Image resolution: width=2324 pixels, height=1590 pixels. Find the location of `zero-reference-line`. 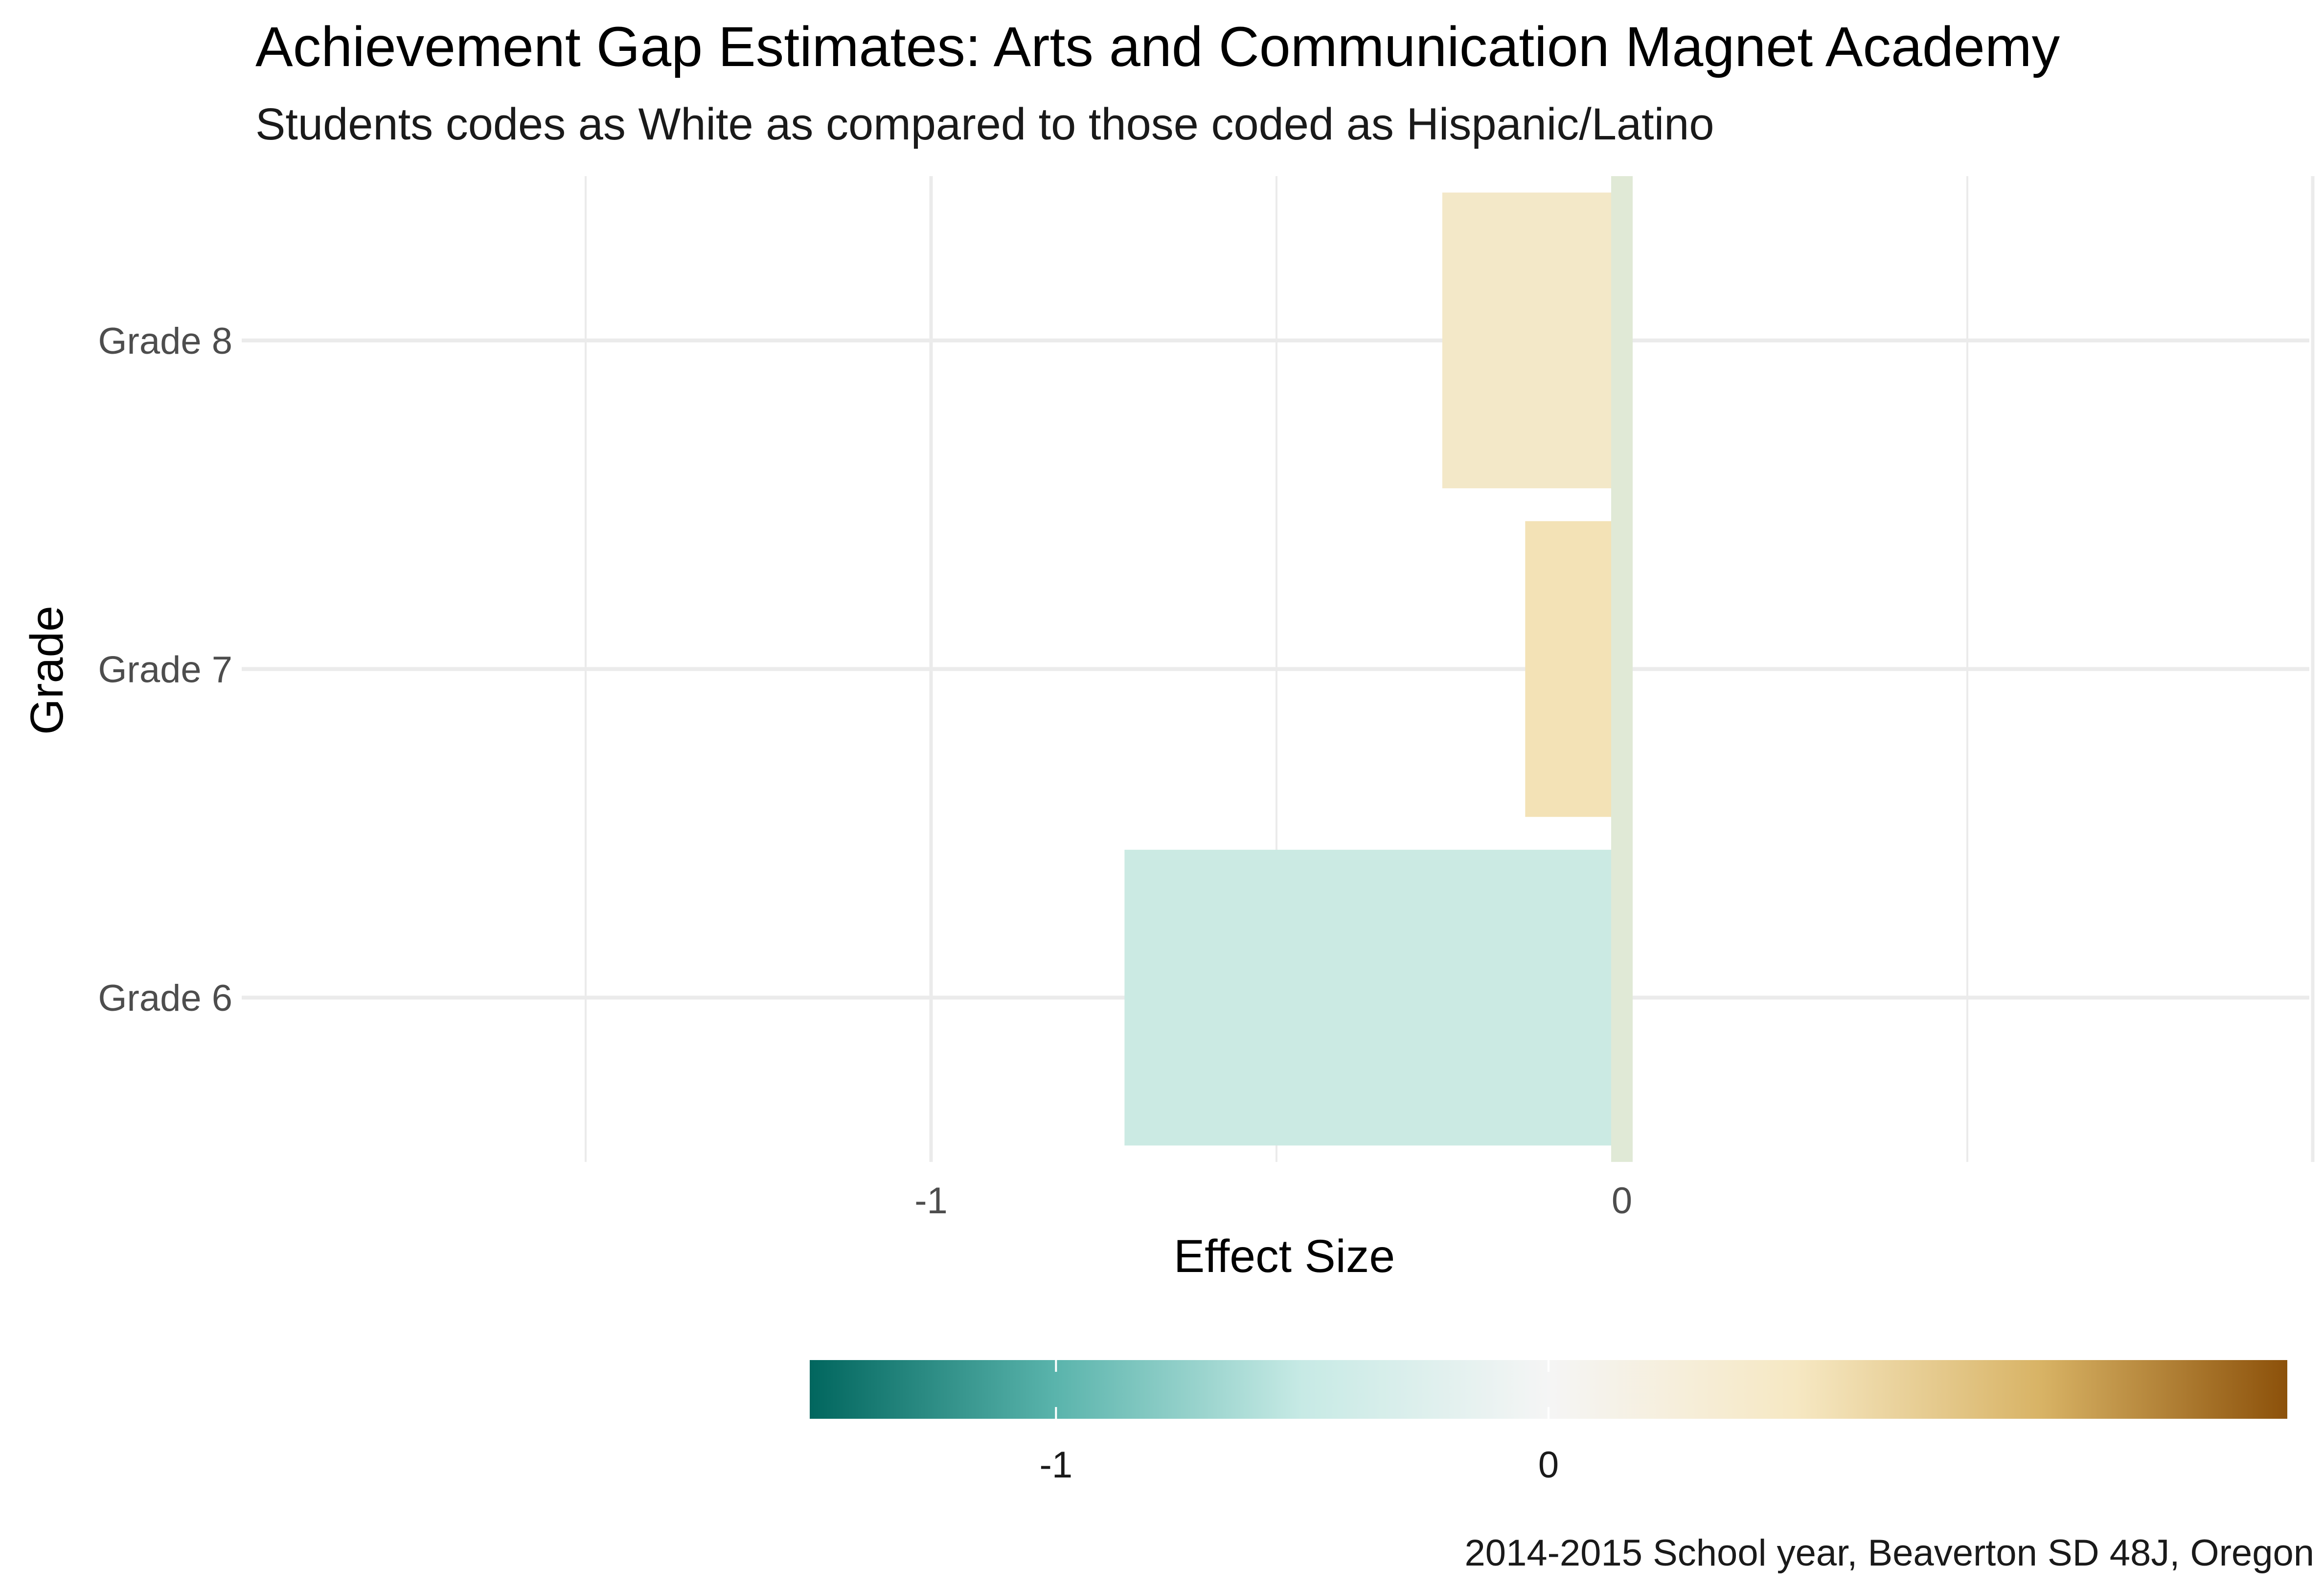

zero-reference-line is located at coordinates (1622, 669).